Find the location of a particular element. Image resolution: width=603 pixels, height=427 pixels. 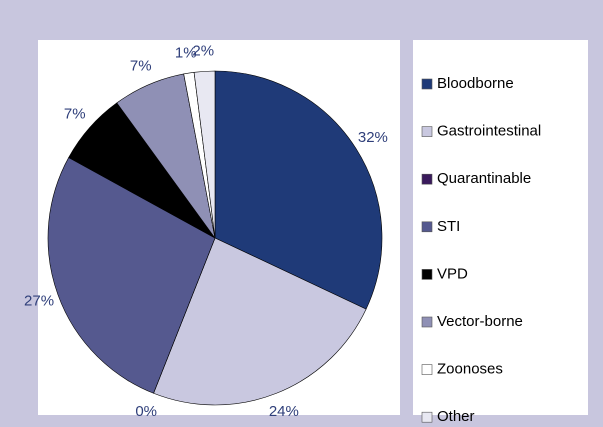

legend-label: STI is located at coordinates (448, 226).